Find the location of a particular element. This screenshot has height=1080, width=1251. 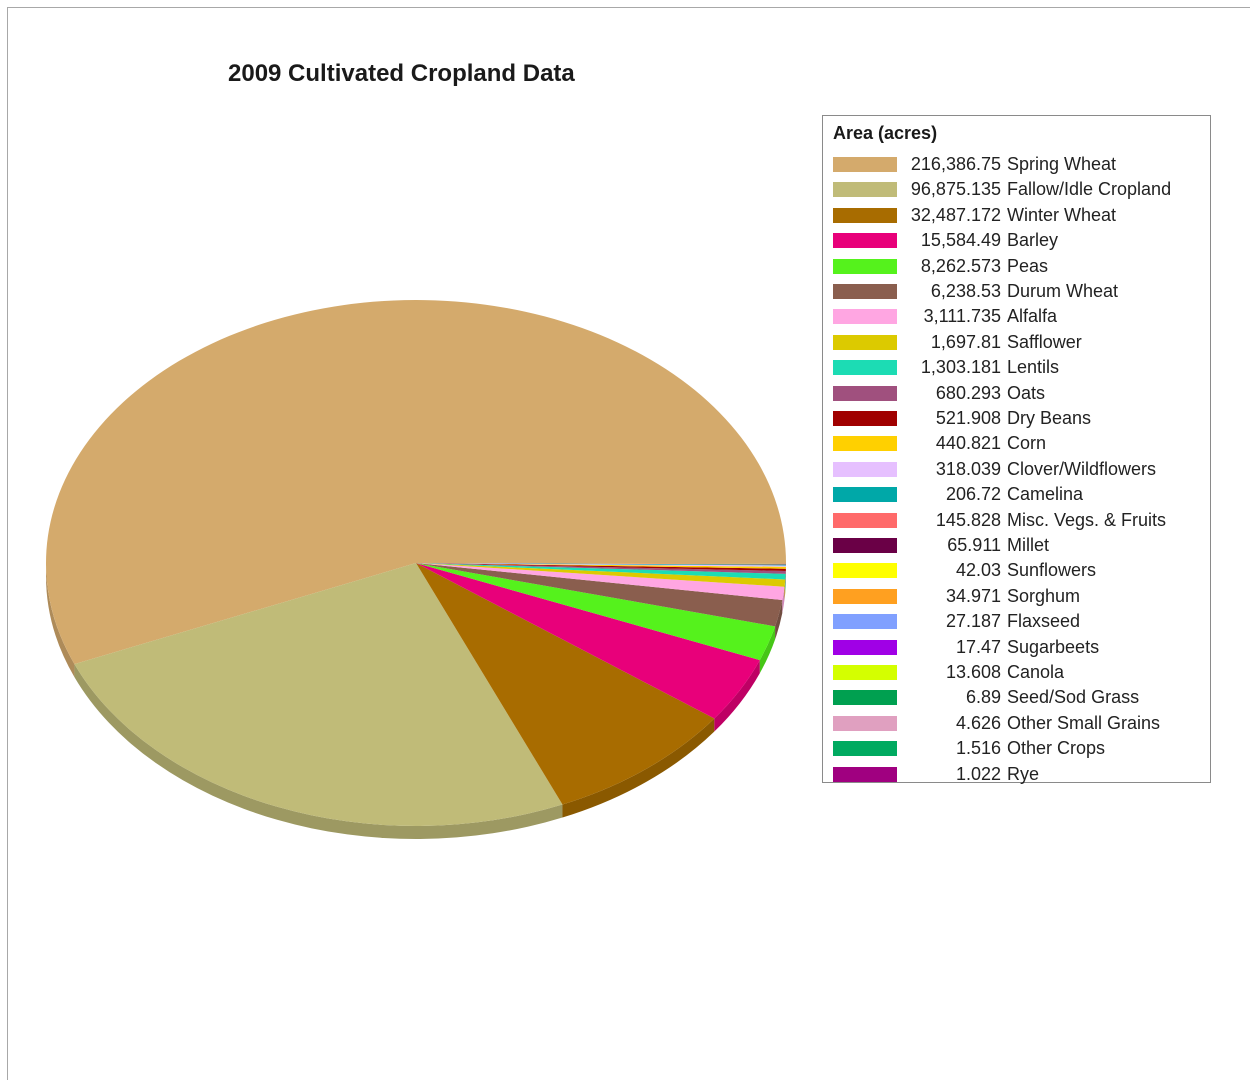

legend-item: 17.47 Sugarbeets is located at coordinates (1016, 647).